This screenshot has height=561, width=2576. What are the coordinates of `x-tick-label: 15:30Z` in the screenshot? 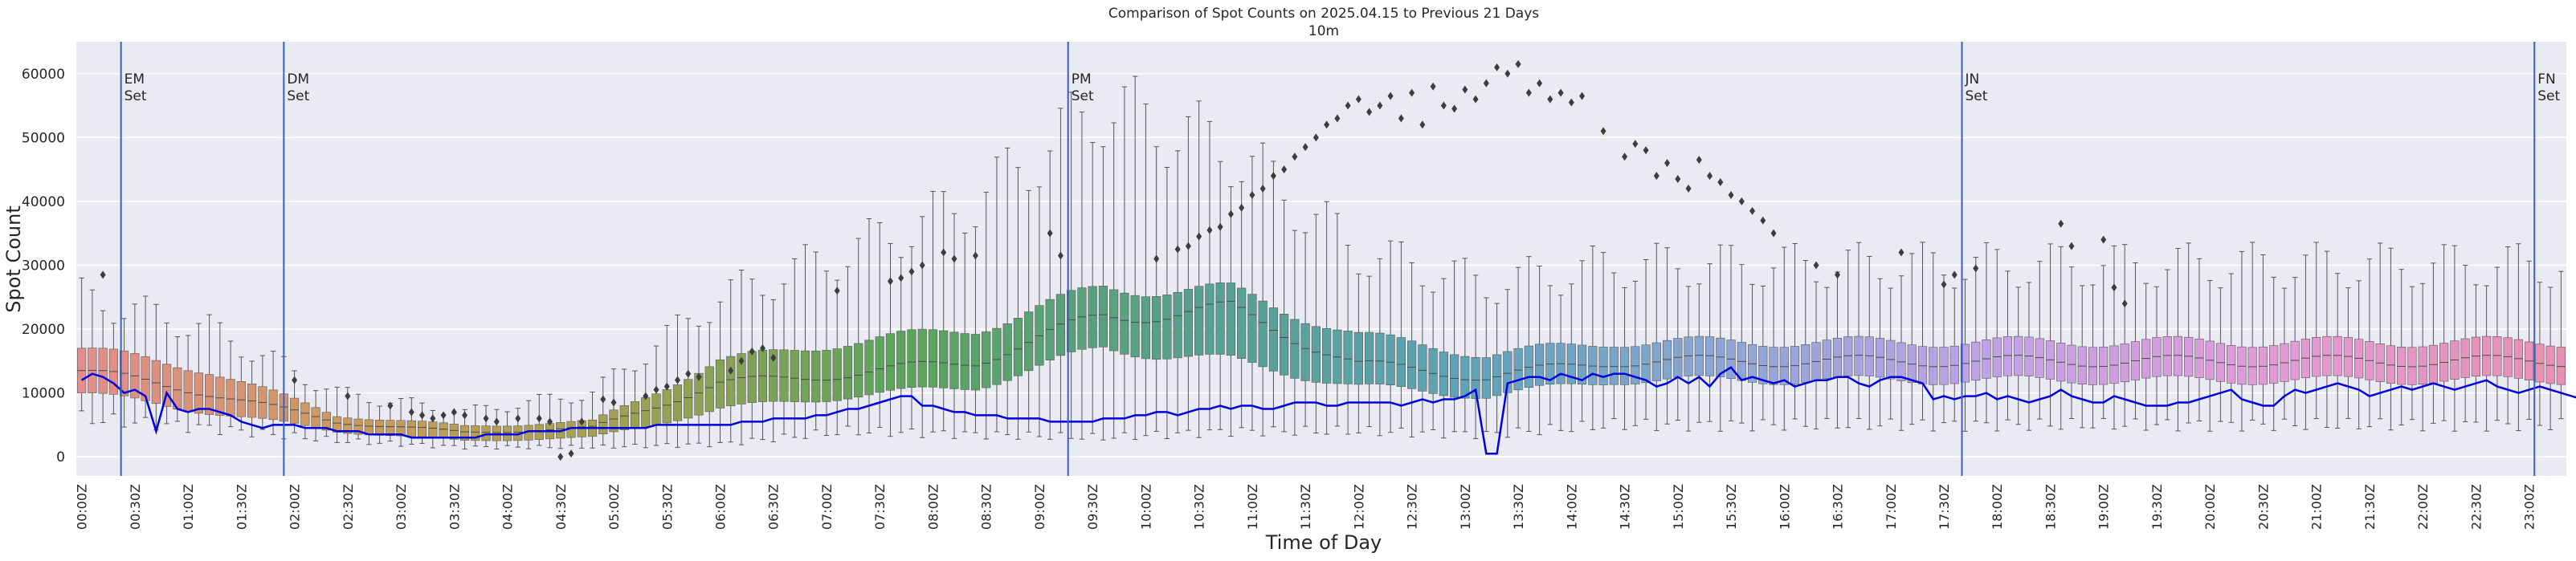 It's located at (1731, 507).